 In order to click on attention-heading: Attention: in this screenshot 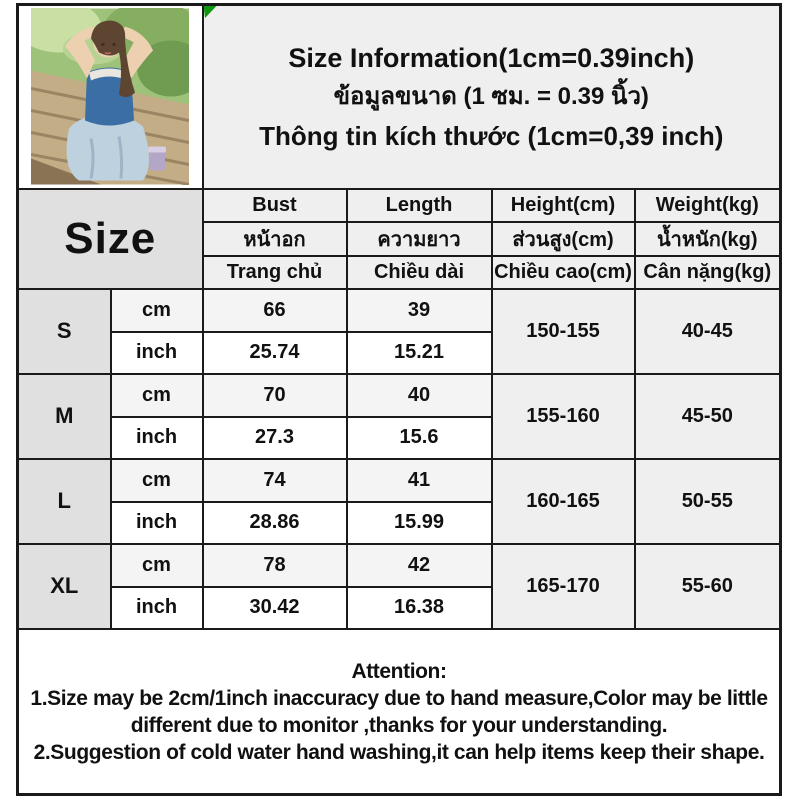, I will do `click(399, 672)`.